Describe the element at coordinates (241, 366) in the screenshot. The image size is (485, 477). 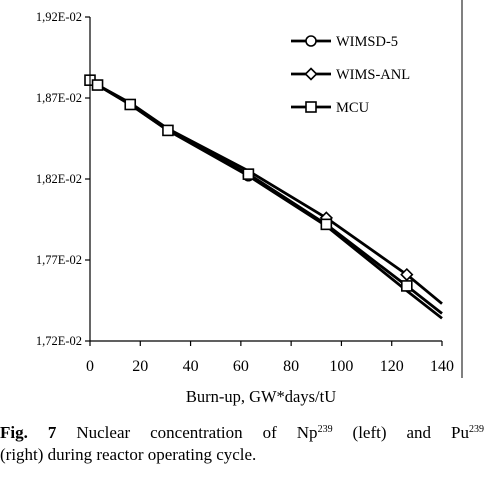
I see `x-tick-label: 60` at that location.